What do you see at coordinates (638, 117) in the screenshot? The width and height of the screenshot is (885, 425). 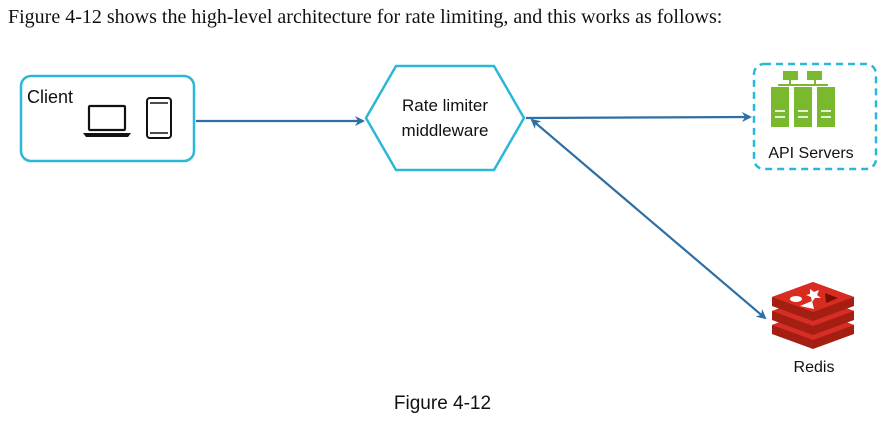 I see `arrow-rate-limiter-to-api-servers` at bounding box center [638, 117].